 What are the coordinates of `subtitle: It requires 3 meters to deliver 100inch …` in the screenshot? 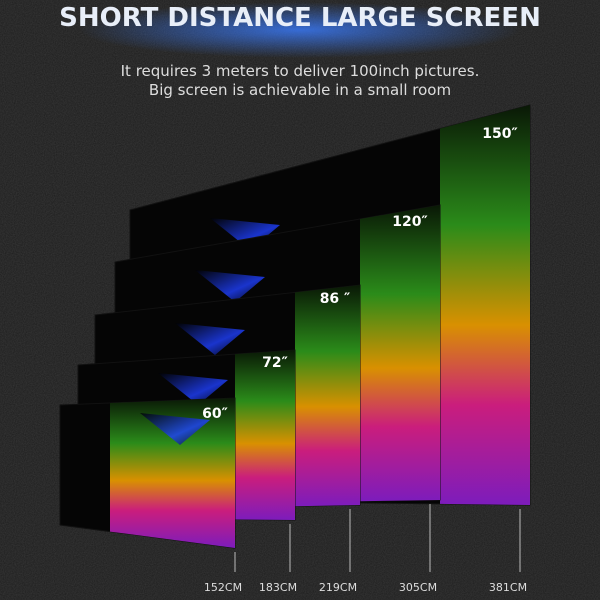 It's located at (300, 71).